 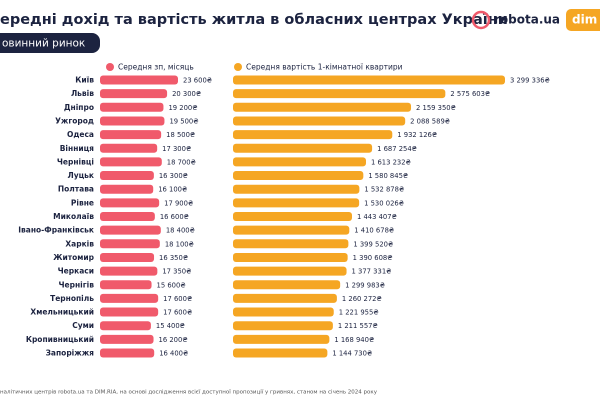 What do you see at coordinates (82, 93) in the screenshot?
I see `category-label: Львів` at bounding box center [82, 93].